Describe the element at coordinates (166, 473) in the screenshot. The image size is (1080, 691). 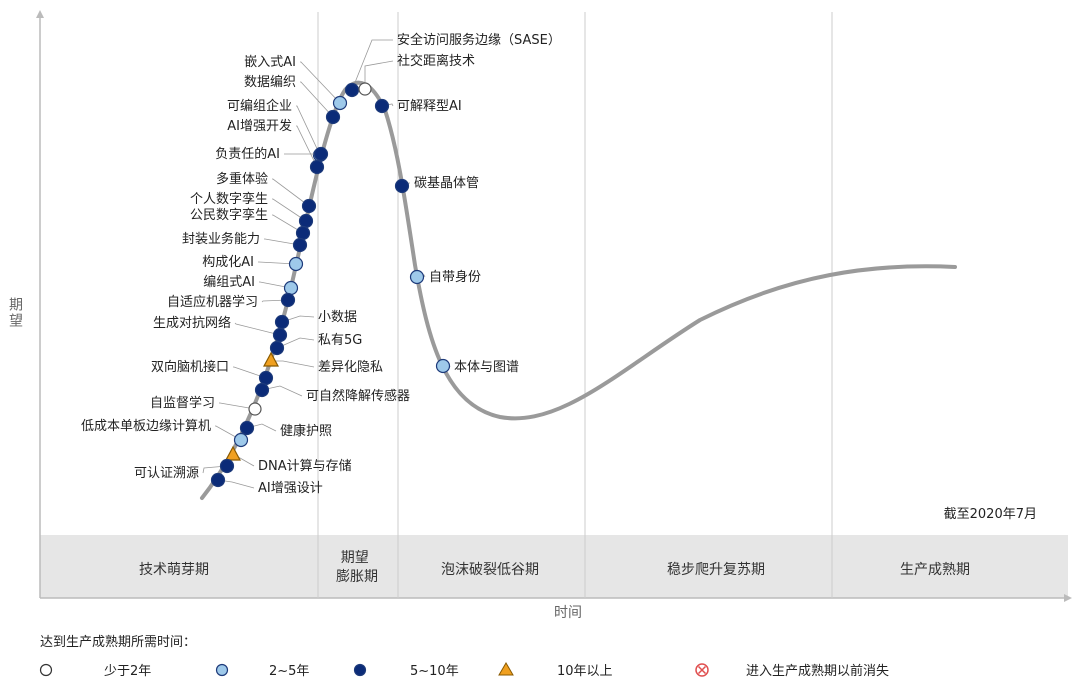
I see `technology-label: 可认证溯源` at that location.